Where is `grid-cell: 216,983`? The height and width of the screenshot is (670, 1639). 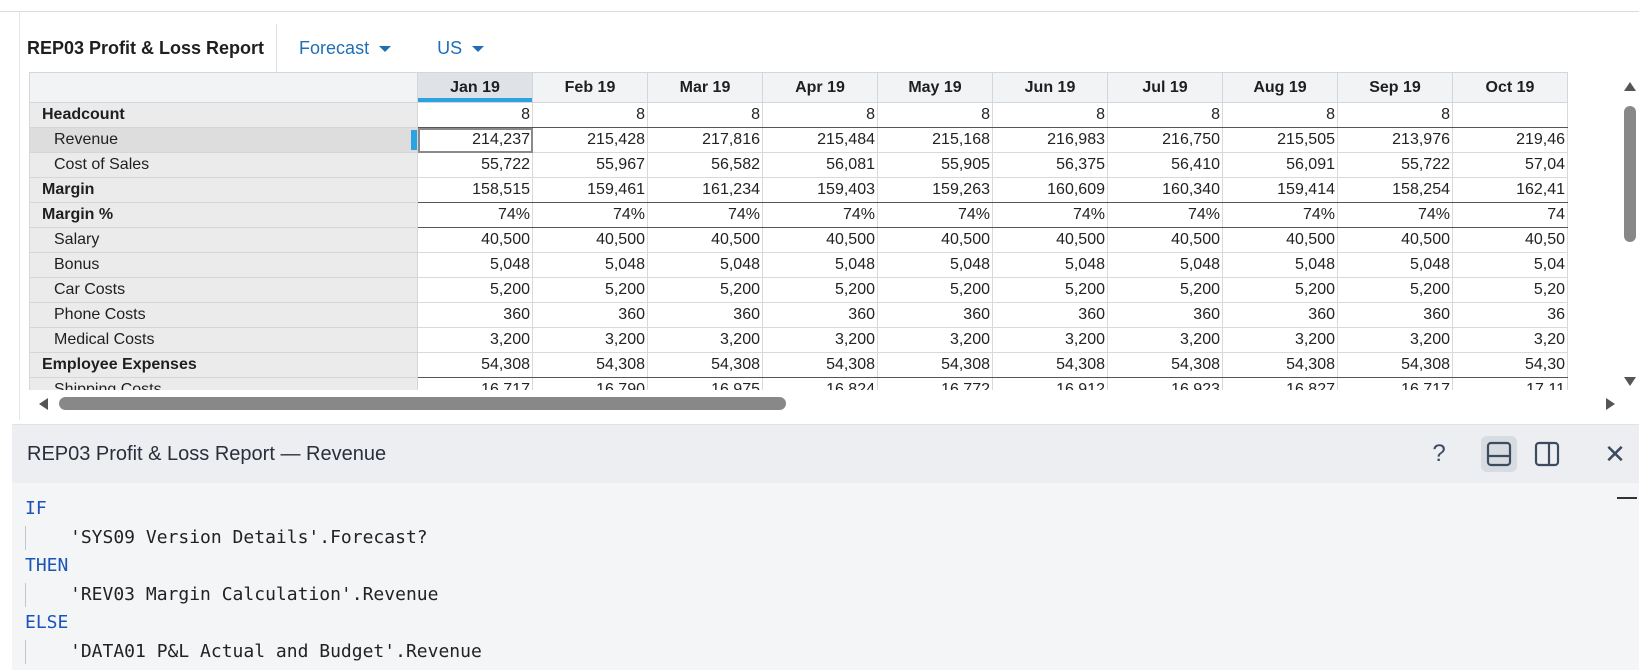
grid-cell: 216,983 is located at coordinates (1050, 140).